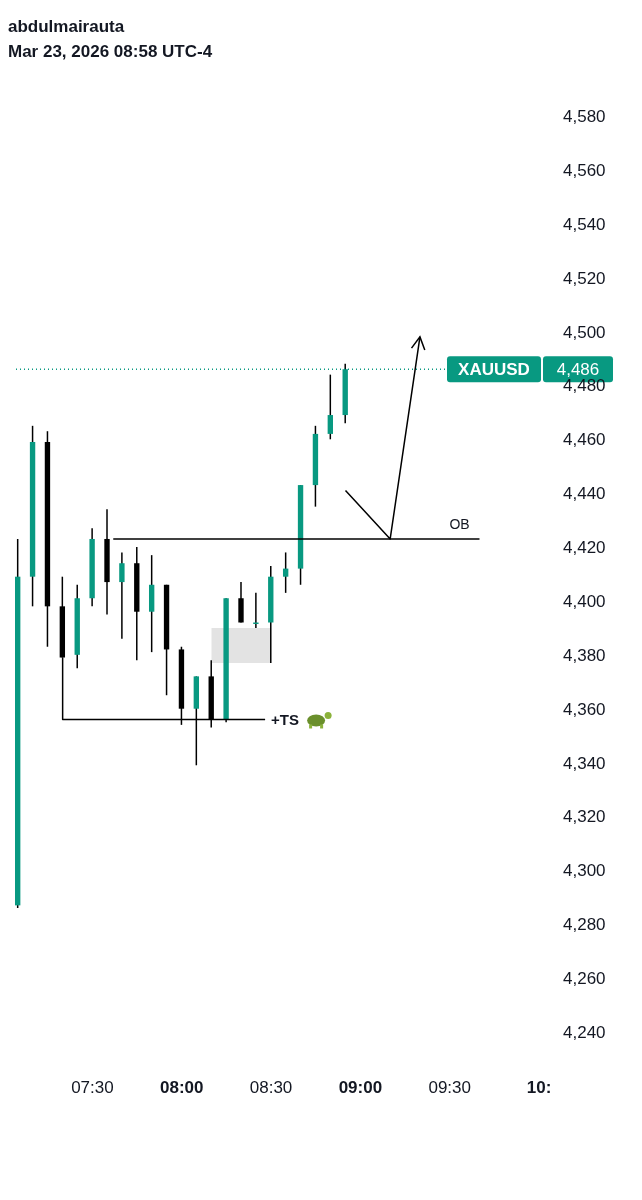 The image size is (642, 1200). I want to click on y-tick-label: 4,240, so click(584, 1032).